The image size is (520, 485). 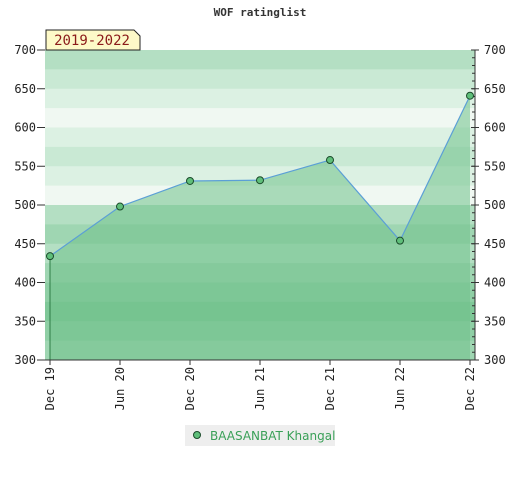 I want to click on x-tick-label: Dec 19, so click(x=50, y=388).